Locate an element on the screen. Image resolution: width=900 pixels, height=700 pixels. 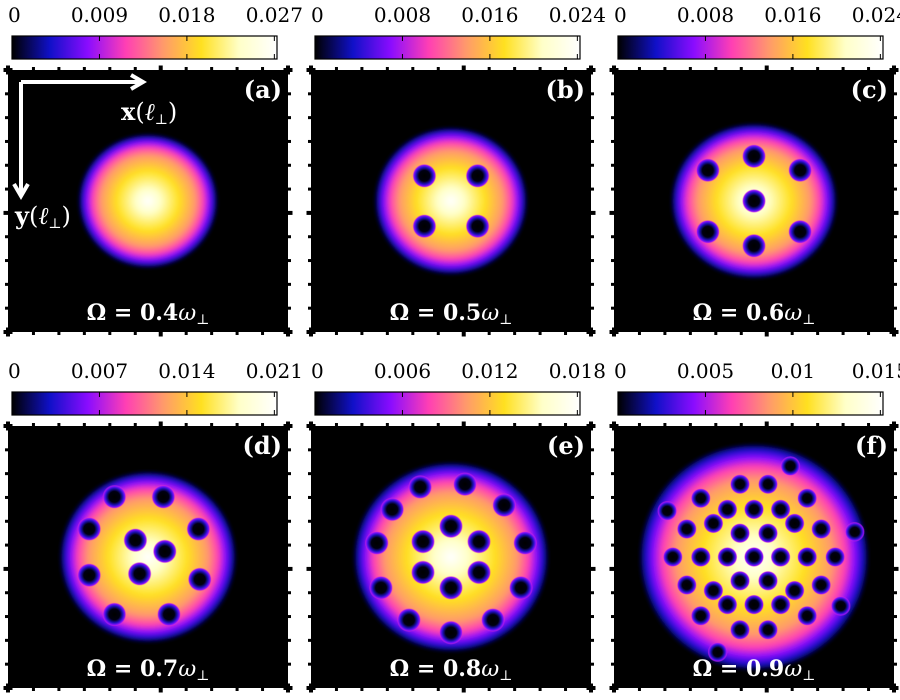
panel-letter: (b) is located at coordinates (566, 89).